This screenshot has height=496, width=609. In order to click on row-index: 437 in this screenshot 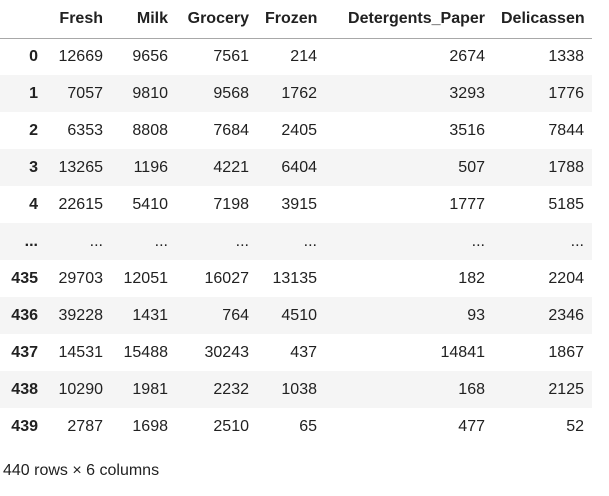, I will do `click(24, 352)`.